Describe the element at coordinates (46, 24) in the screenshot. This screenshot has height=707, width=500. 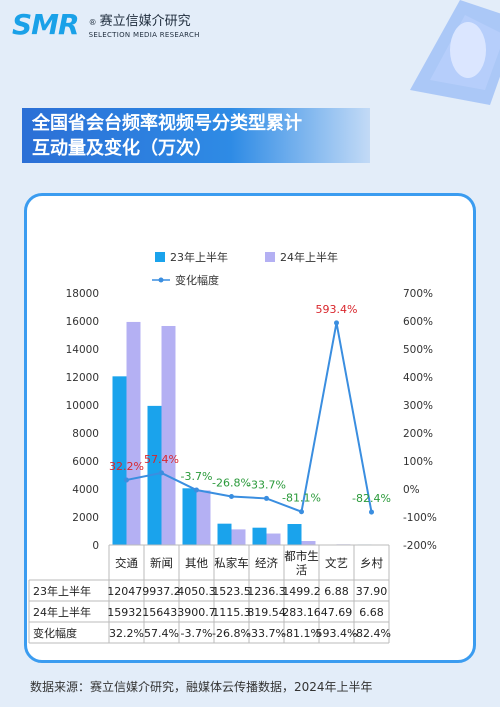
I see `logo-mark: SMR` at that location.